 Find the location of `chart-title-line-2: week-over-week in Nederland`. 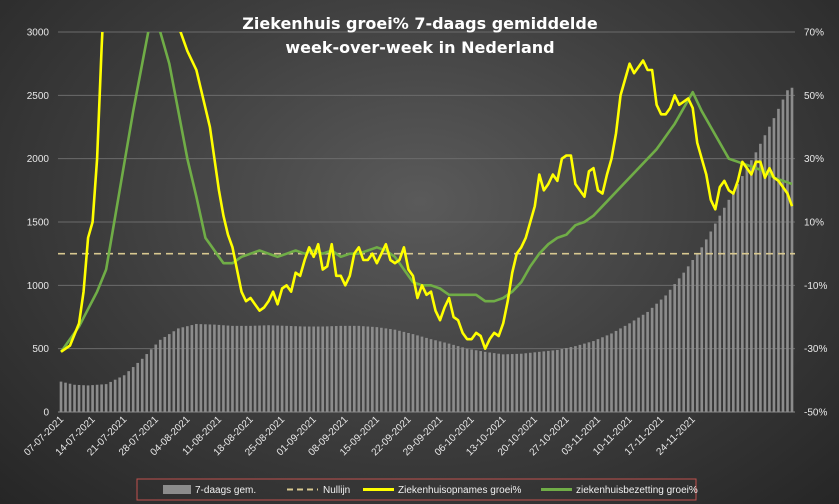

chart-title-line-2: week-over-week in Nederland is located at coordinates (419, 47).